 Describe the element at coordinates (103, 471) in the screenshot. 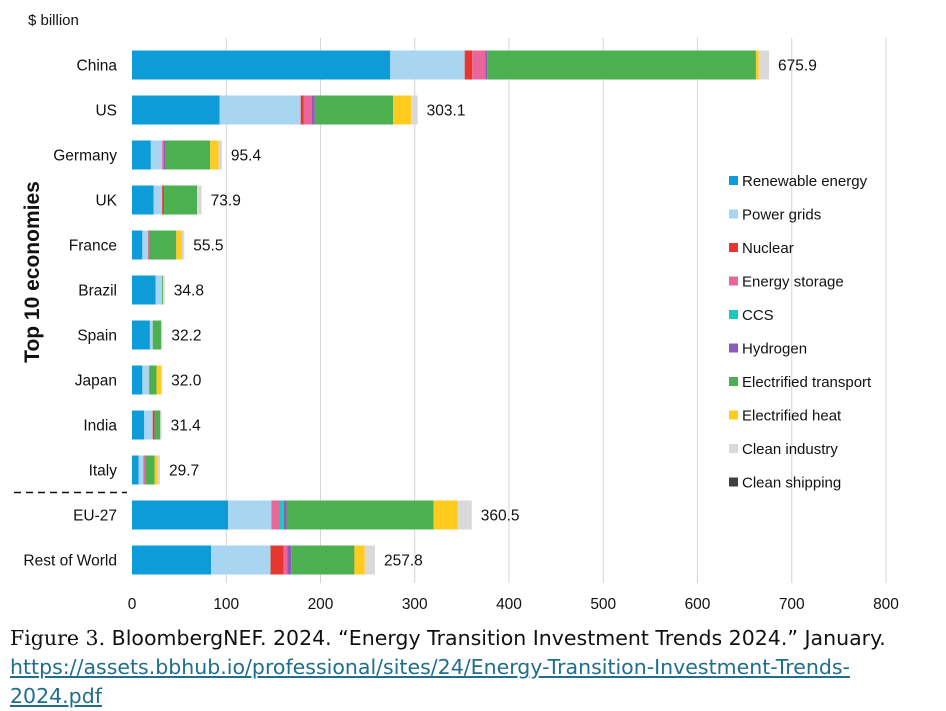

I see `category-label: Italy` at that location.